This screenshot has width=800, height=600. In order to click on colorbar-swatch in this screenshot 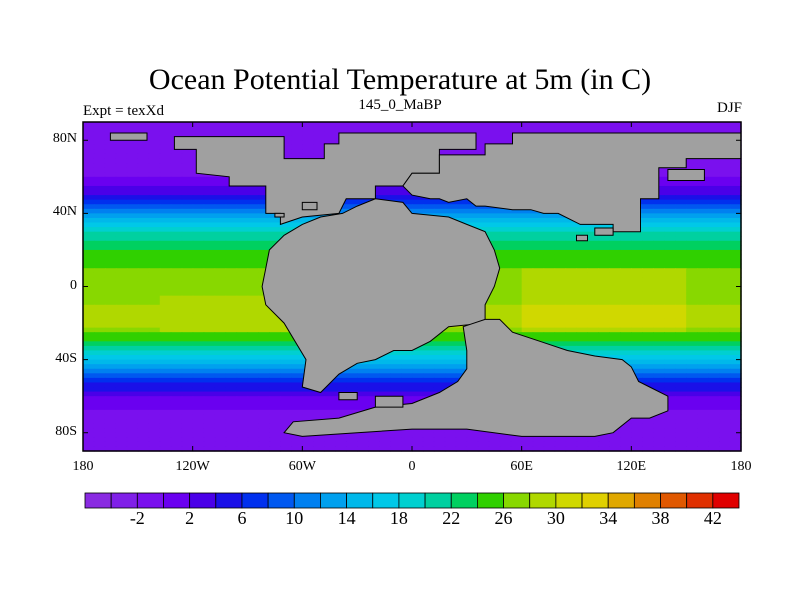, I will do `click(543, 500)`.